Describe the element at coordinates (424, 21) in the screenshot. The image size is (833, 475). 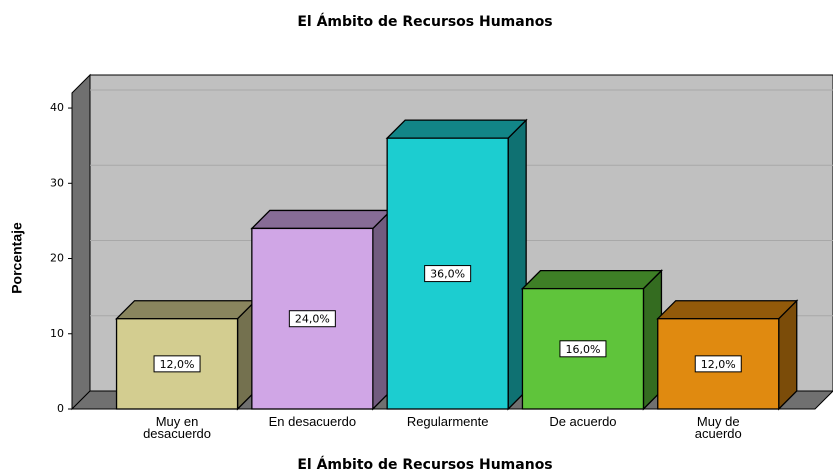
I see `chart-title: El Ámbito de Recursos Humanos` at that location.